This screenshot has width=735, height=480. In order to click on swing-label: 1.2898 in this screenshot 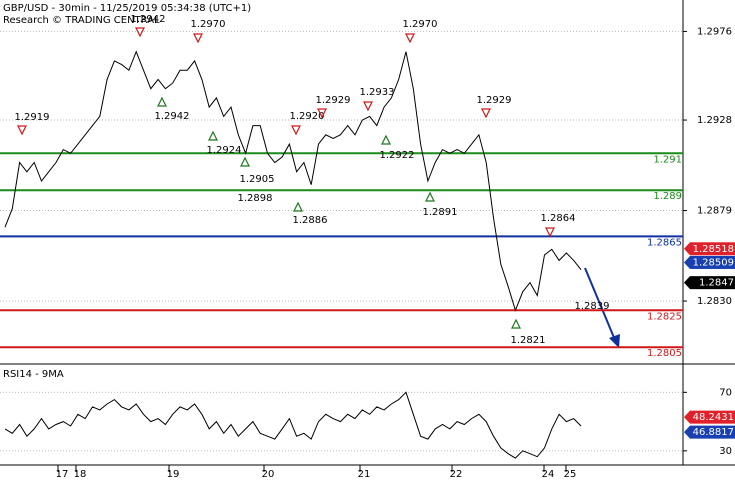, I will do `click(255, 198)`.